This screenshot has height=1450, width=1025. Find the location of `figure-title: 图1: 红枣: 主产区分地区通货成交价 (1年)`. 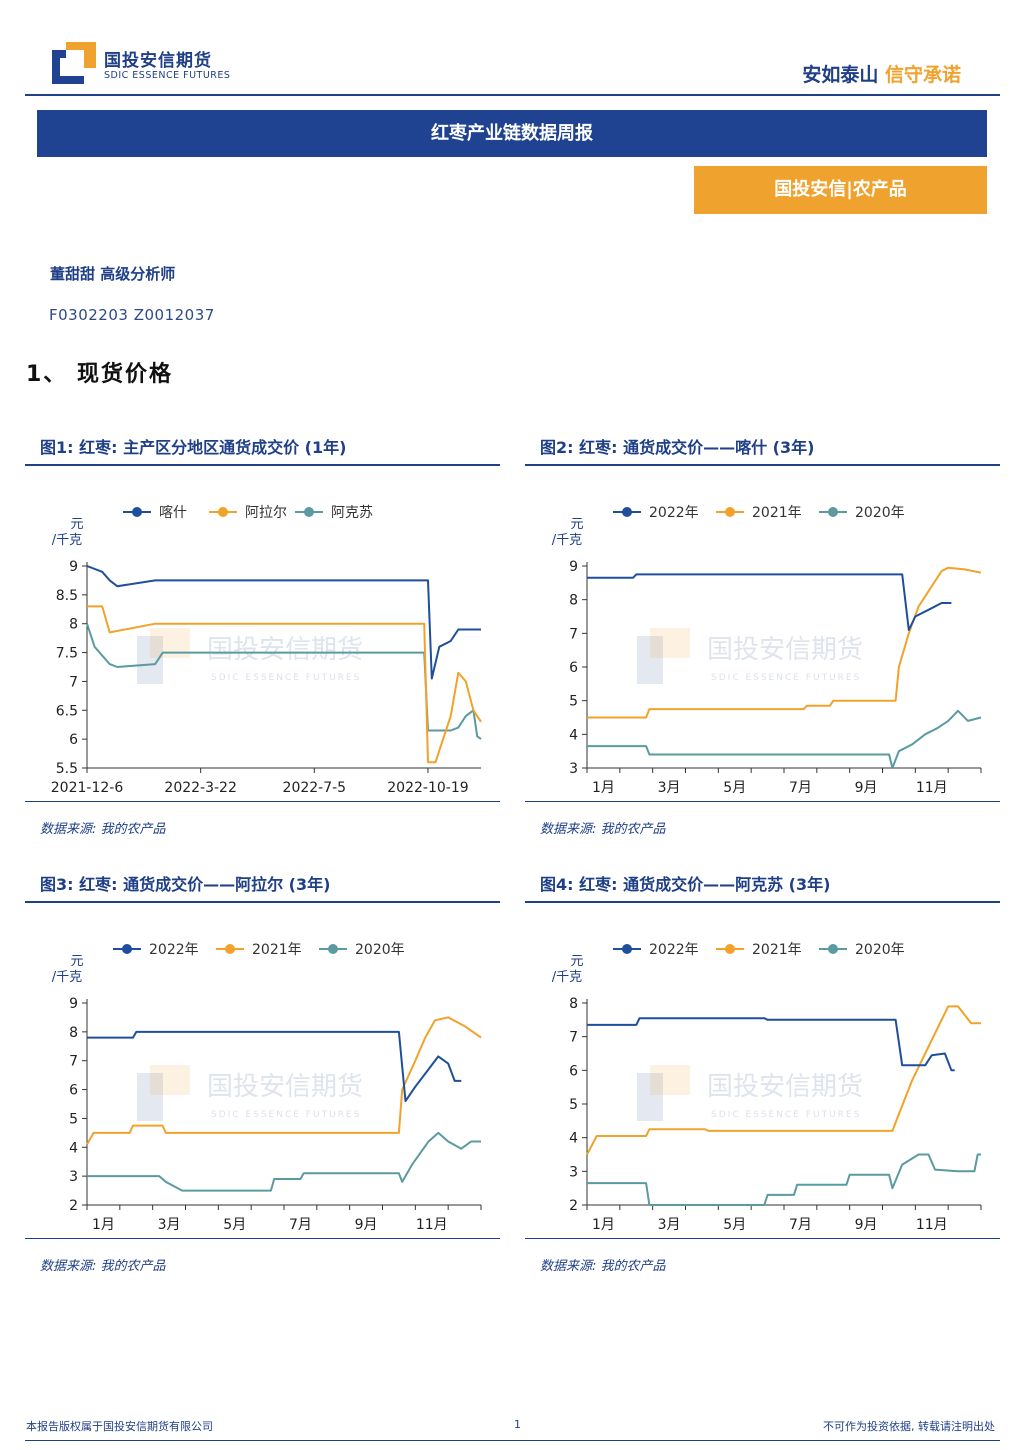

figure-title: 图1: 红枣: 主产区分地区通货成交价 (1年) is located at coordinates (193, 447).